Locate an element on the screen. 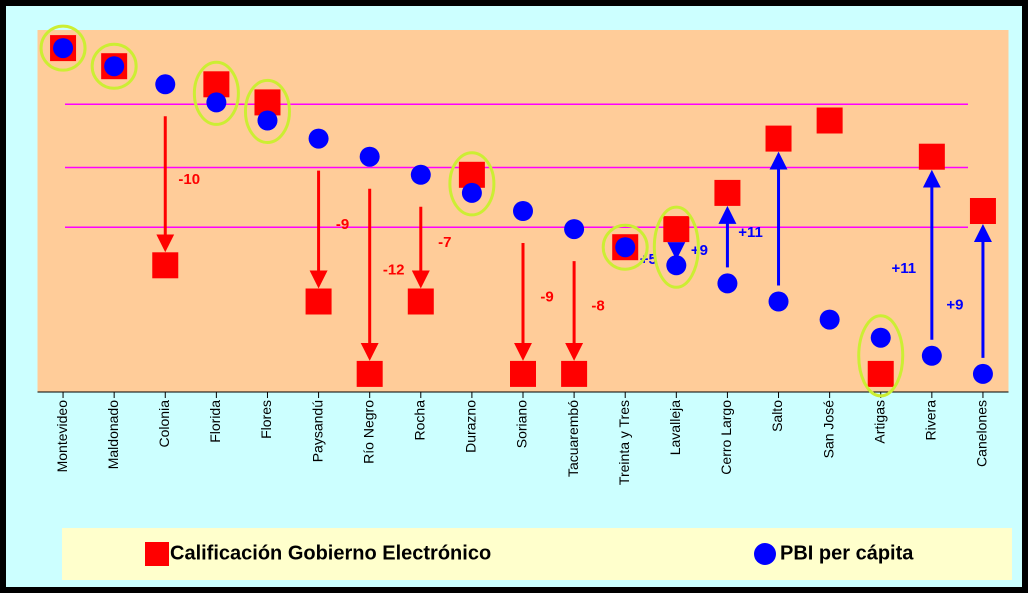  x-tick-label: San José is located at coordinates (828, 429).